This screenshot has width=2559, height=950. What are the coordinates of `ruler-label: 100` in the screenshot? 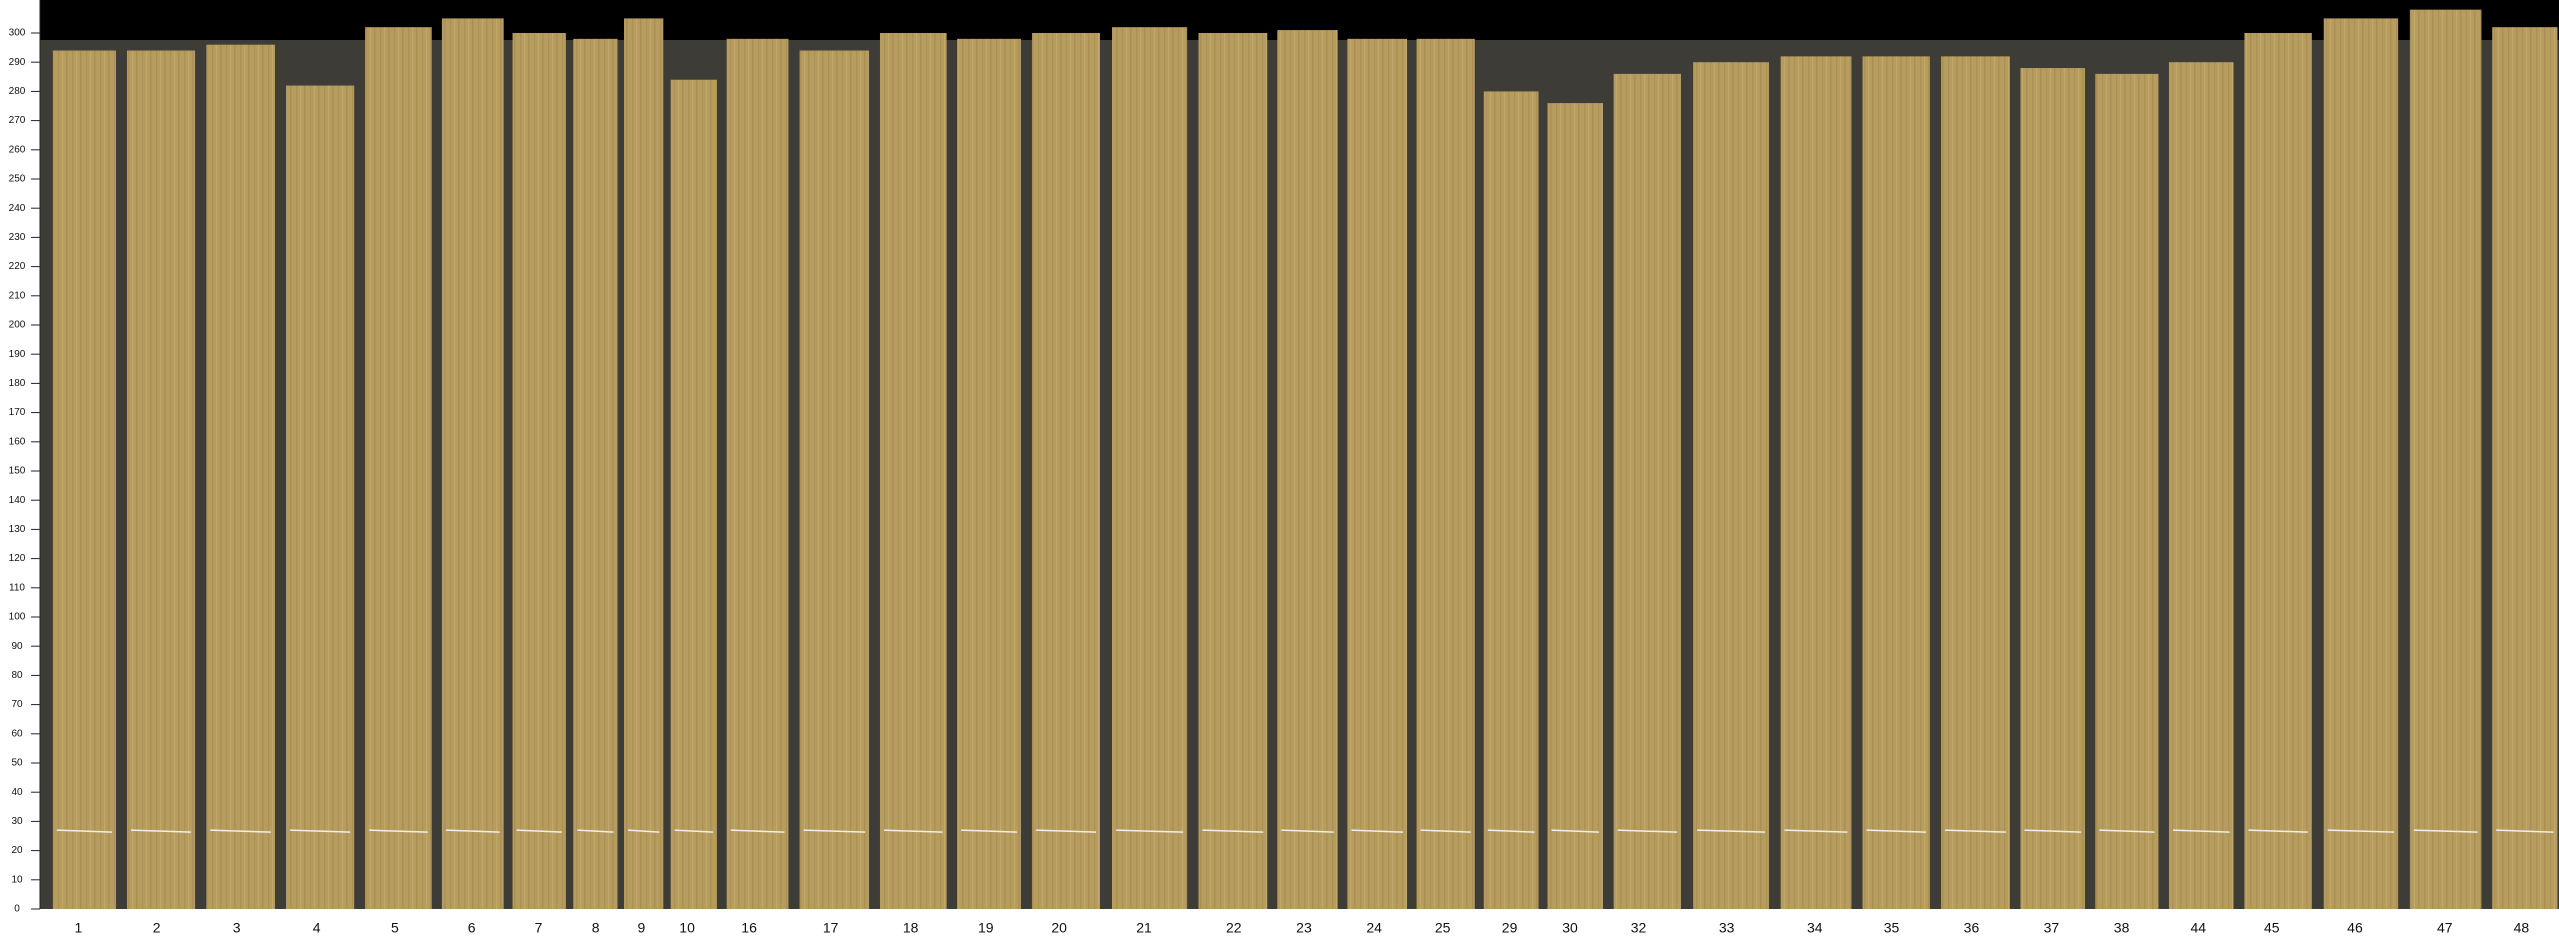 It's located at (17, 617).